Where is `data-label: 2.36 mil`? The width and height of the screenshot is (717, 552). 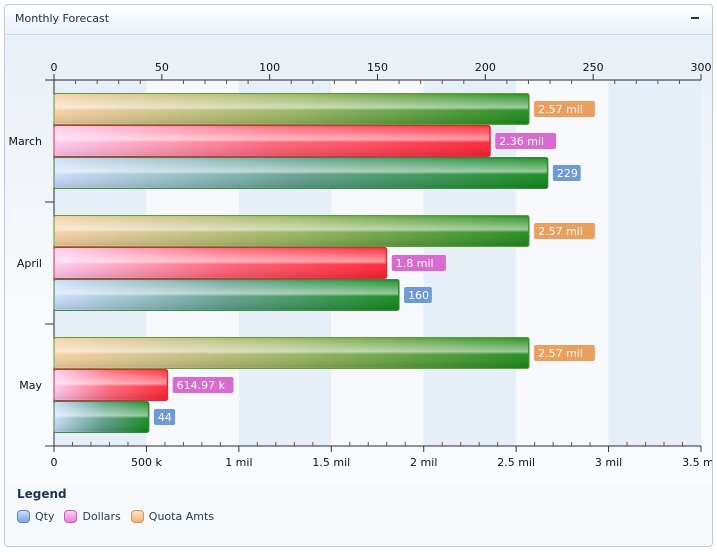 data-label: 2.36 mil is located at coordinates (521, 141).